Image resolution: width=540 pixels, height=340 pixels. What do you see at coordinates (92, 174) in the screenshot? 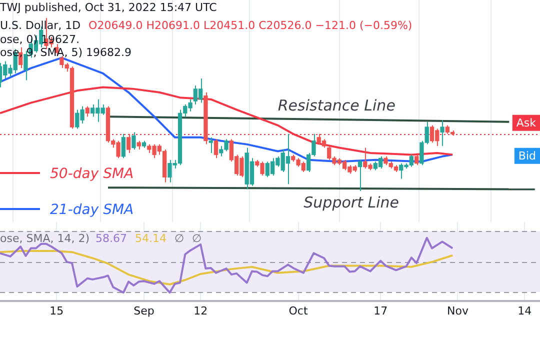
I see `legend-label: 50-day SMA` at bounding box center [92, 174].